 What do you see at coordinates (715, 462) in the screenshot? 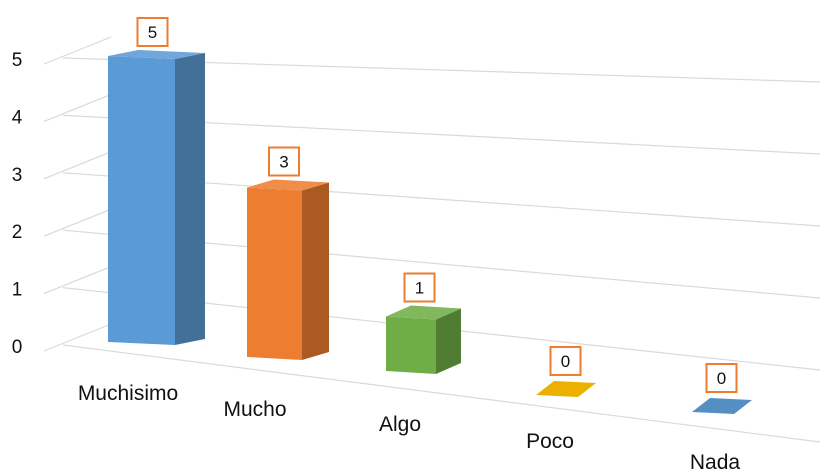
I see `category-label: Nada` at bounding box center [715, 462].